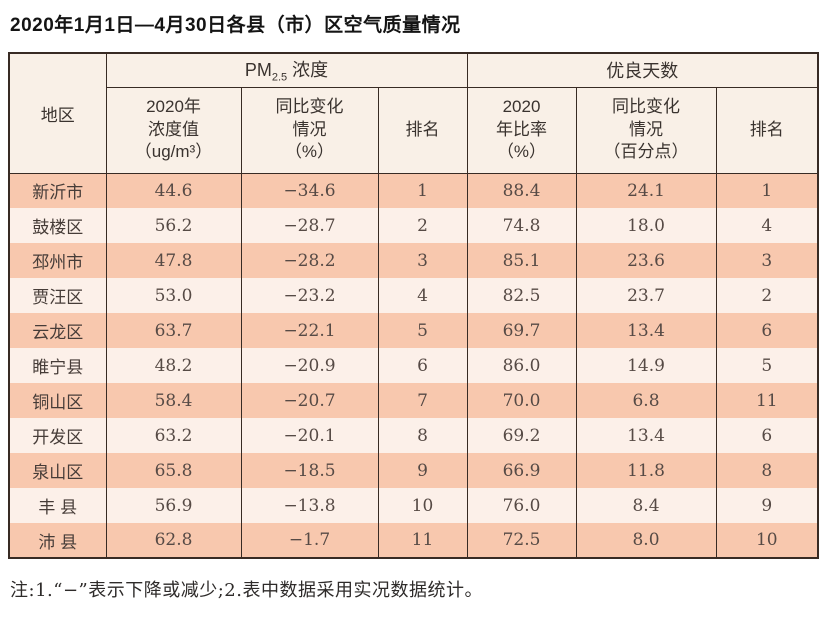  I want to click on cell-pm-value: 56.2, so click(173, 225).